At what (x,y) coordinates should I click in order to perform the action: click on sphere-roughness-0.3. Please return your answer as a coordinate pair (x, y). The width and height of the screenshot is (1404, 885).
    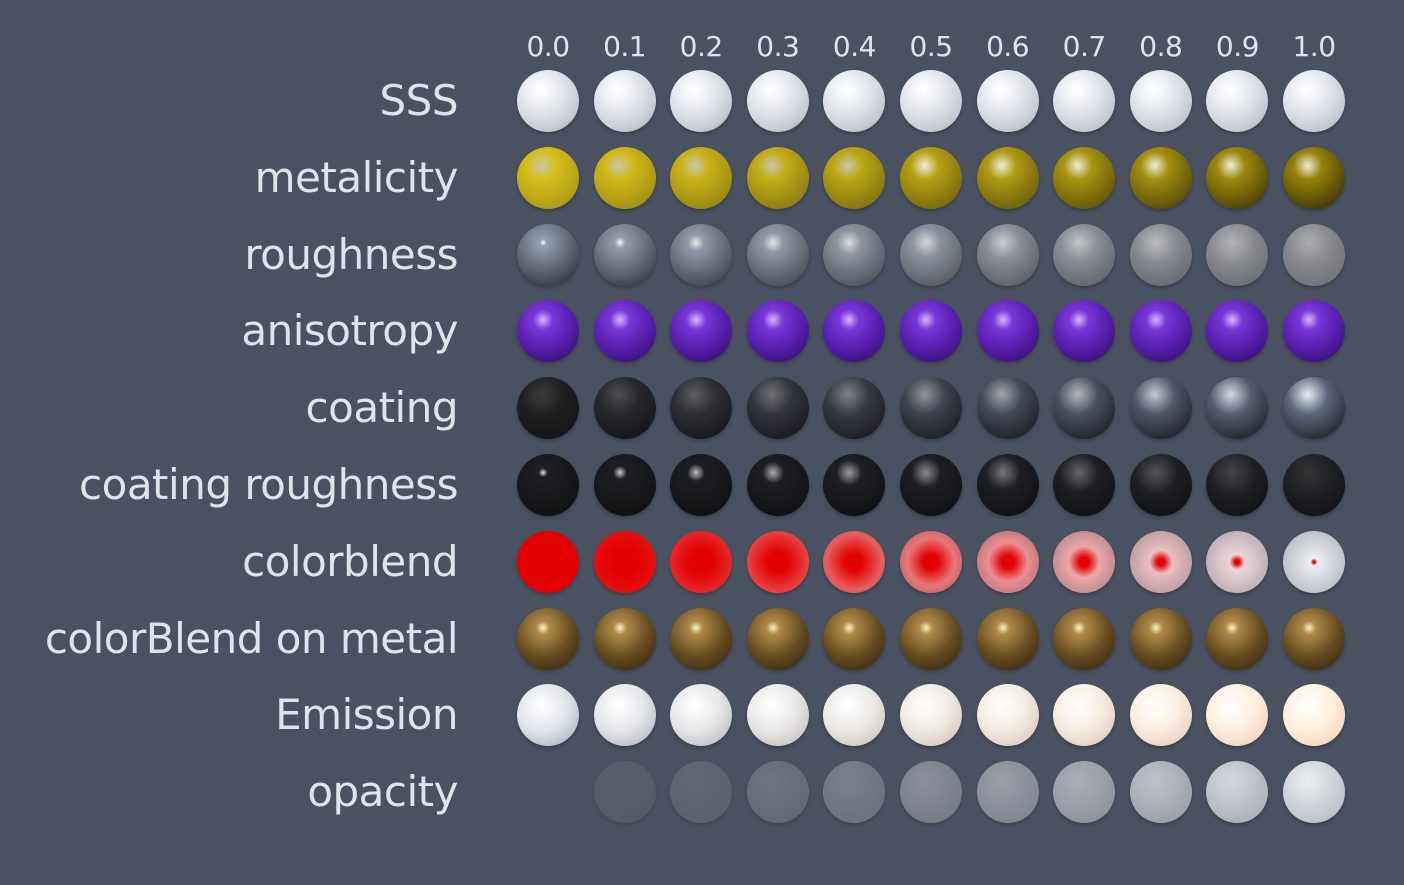
    Looking at the image, I should click on (777, 254).